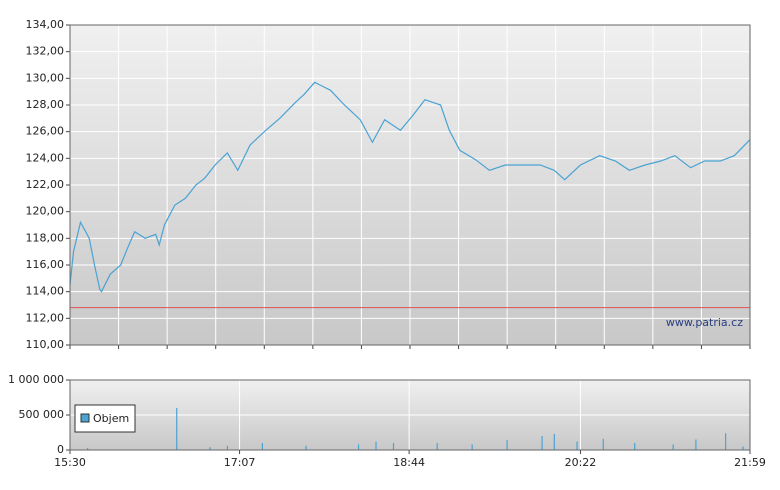 The width and height of the screenshot is (780, 490). Describe the element at coordinates (111, 418) in the screenshot. I see `legend-label: Objem` at that location.